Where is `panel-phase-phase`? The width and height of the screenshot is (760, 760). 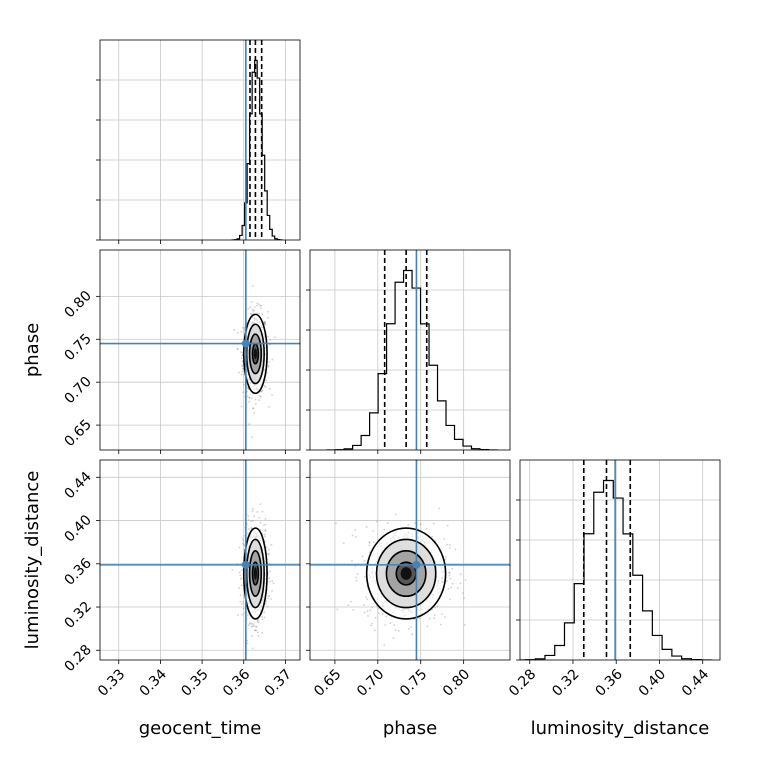 panel-phase-phase is located at coordinates (408, 351).